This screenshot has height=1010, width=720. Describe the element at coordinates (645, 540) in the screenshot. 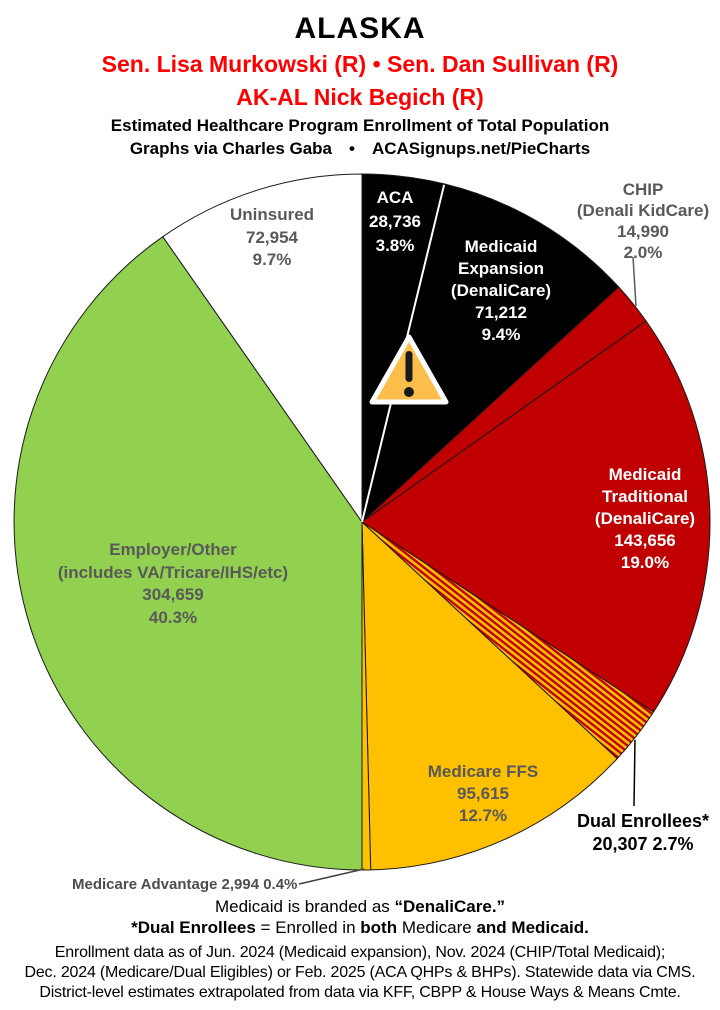

I see `slice-label-line: 143,656` at that location.